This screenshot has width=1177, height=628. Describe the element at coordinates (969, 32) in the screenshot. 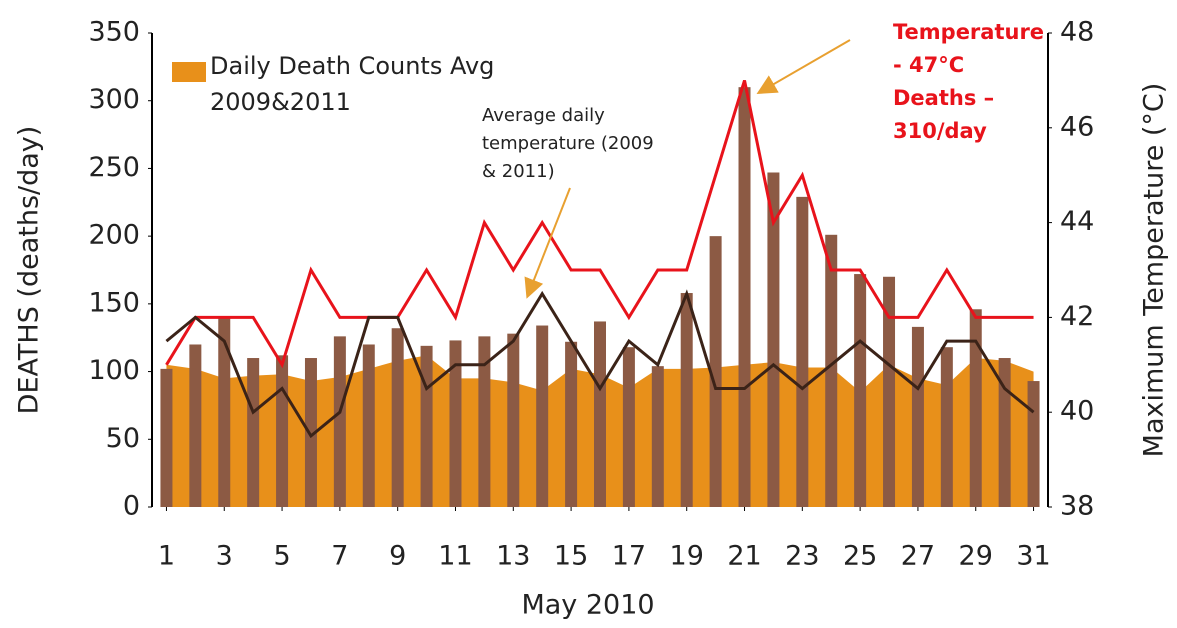

I see `annotation-line: Temperature` at that location.